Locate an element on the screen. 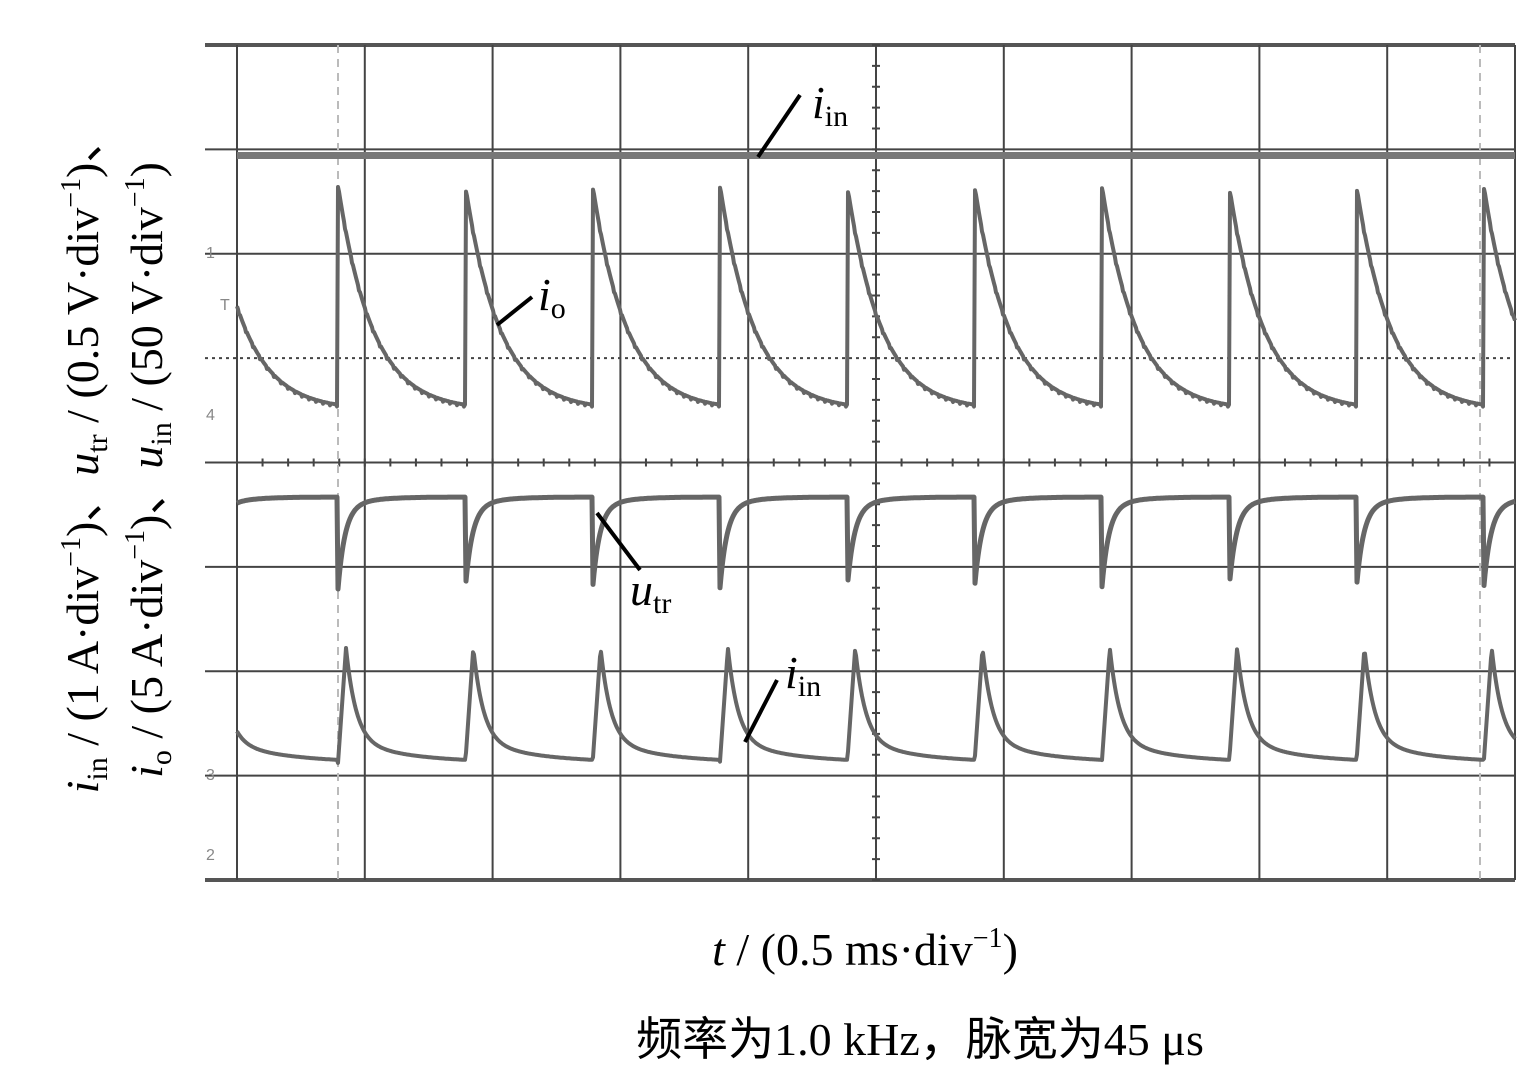  unit: / (0.5 V·div is located at coordinates (82, 321).